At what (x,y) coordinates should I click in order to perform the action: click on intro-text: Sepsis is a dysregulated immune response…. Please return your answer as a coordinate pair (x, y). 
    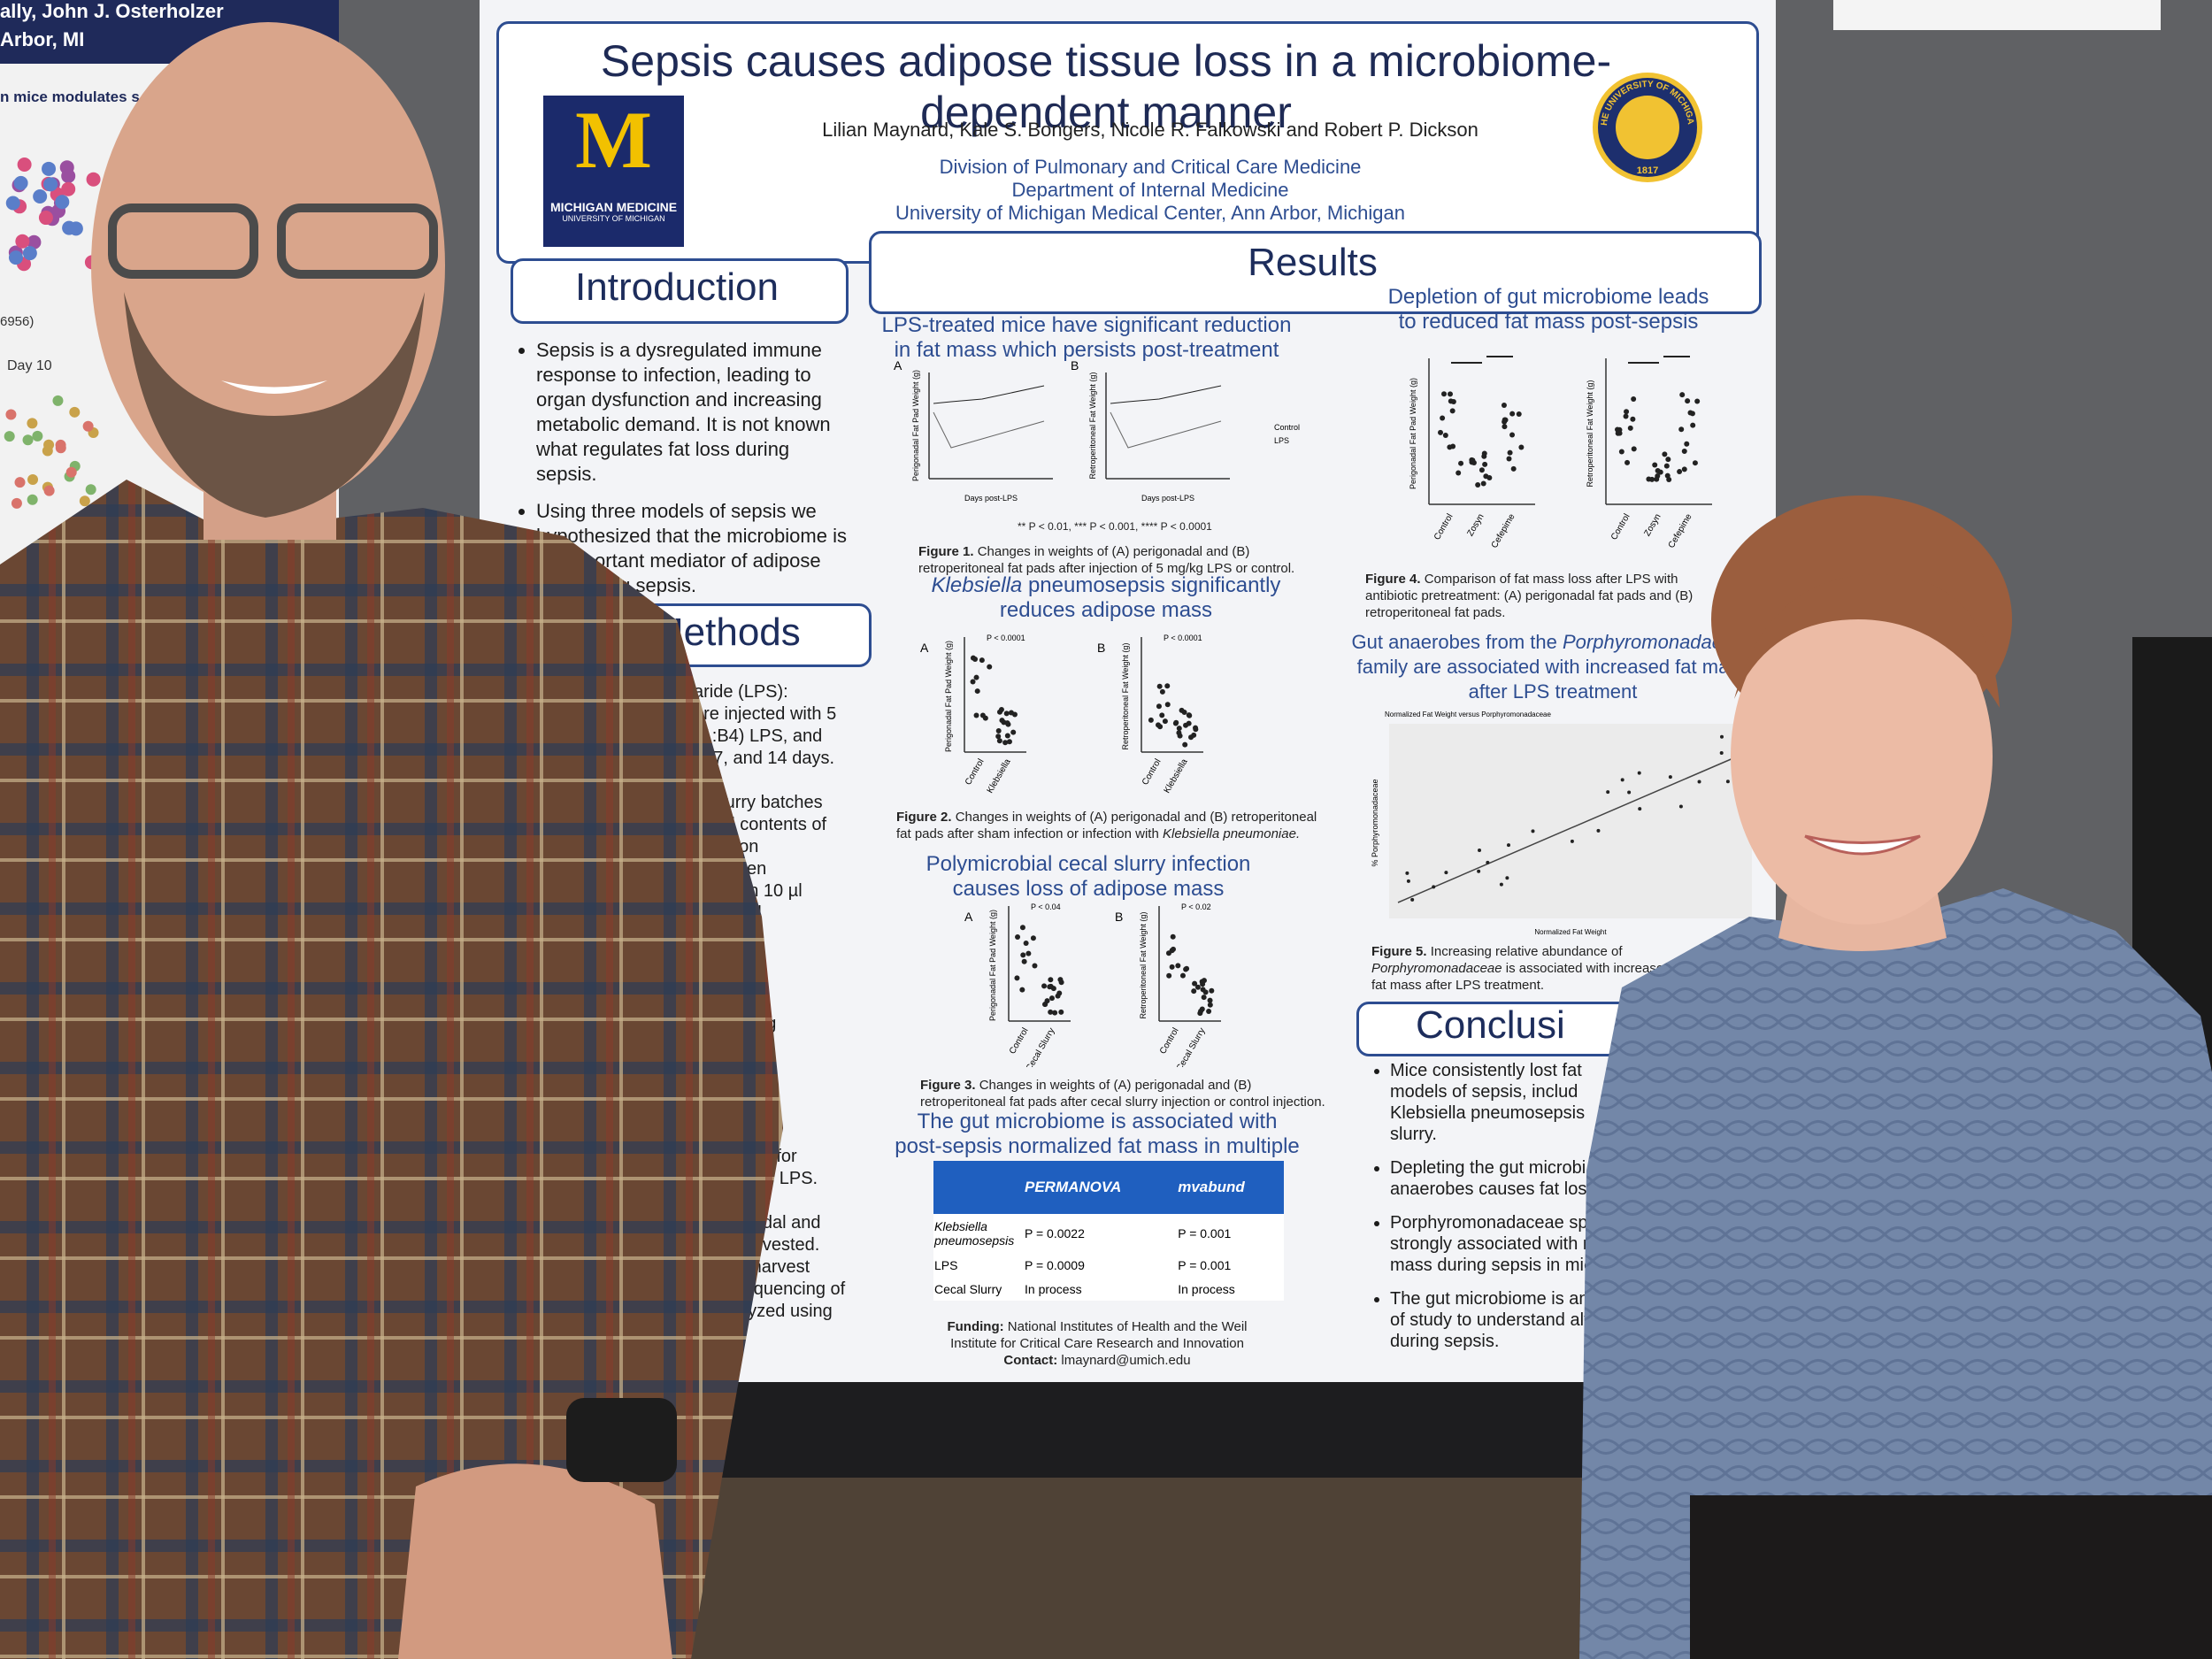
    Looking at the image, I should click on (681, 475).